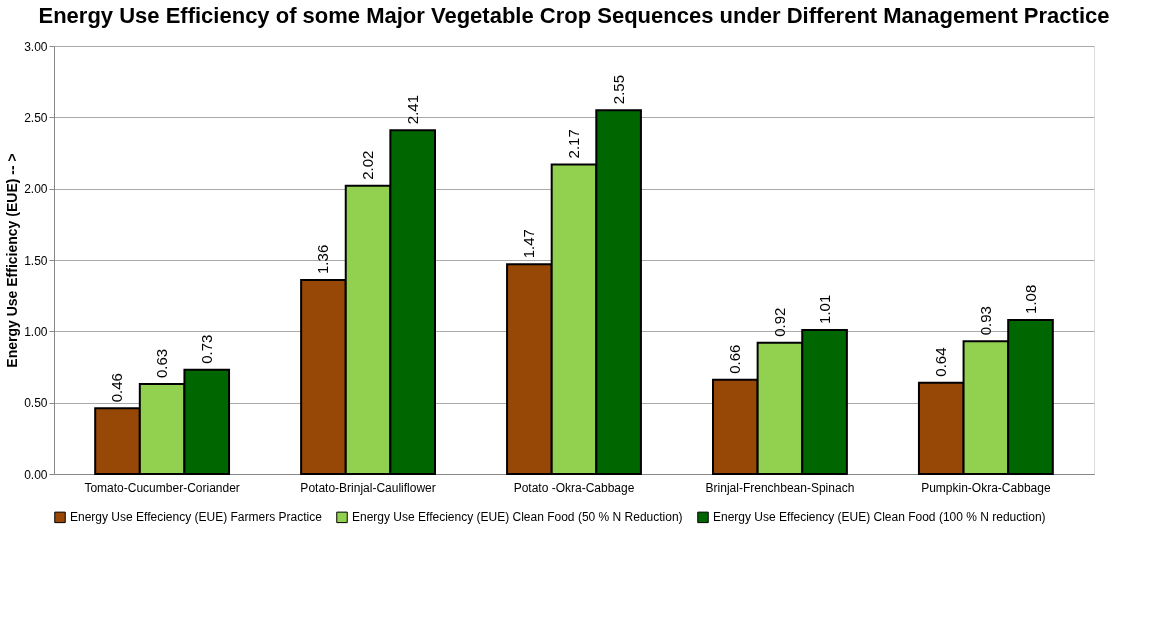  I want to click on y-axis-title: Energy Use Efficiency (EUE) -- >, so click(12, 260).